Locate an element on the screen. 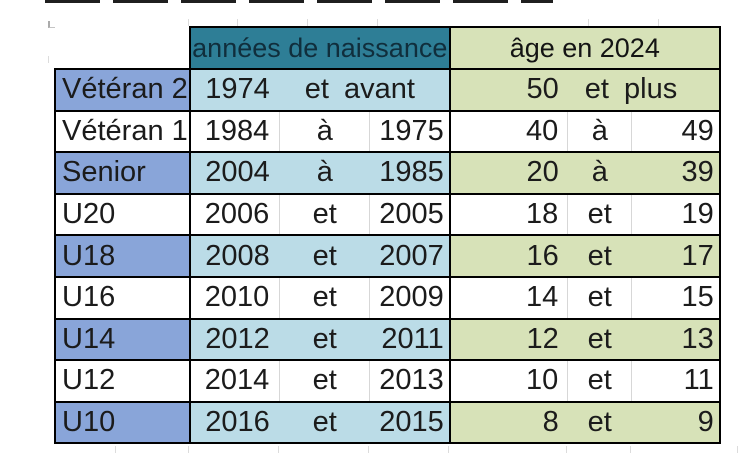  birth-to-cell: 2009 is located at coordinates (410, 297).